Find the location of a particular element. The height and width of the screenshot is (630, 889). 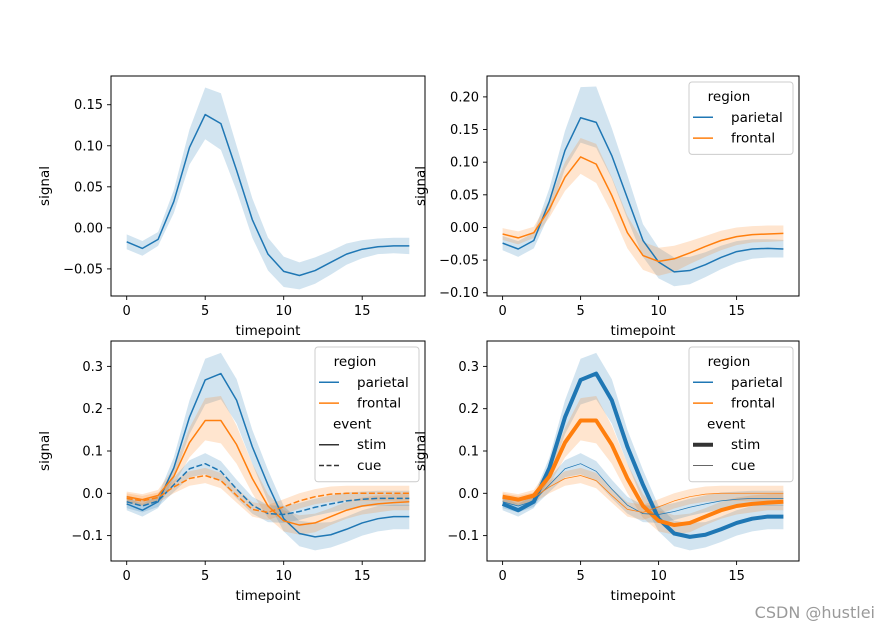

watermark: CSDN @hustlei is located at coordinates (814, 612).